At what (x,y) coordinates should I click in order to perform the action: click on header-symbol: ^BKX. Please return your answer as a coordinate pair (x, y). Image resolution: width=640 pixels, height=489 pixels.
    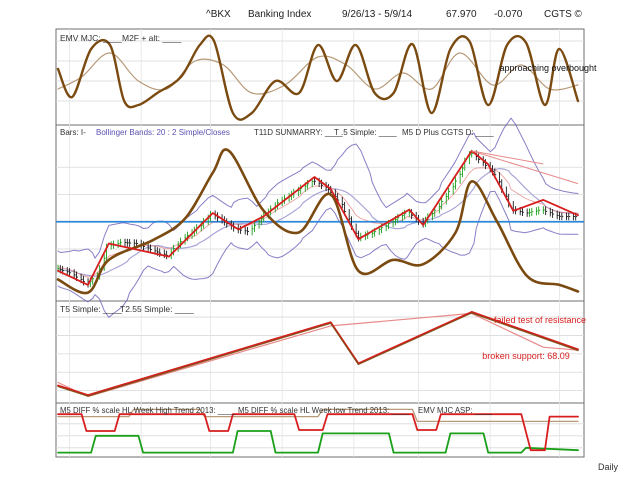
    Looking at the image, I should click on (218, 14).